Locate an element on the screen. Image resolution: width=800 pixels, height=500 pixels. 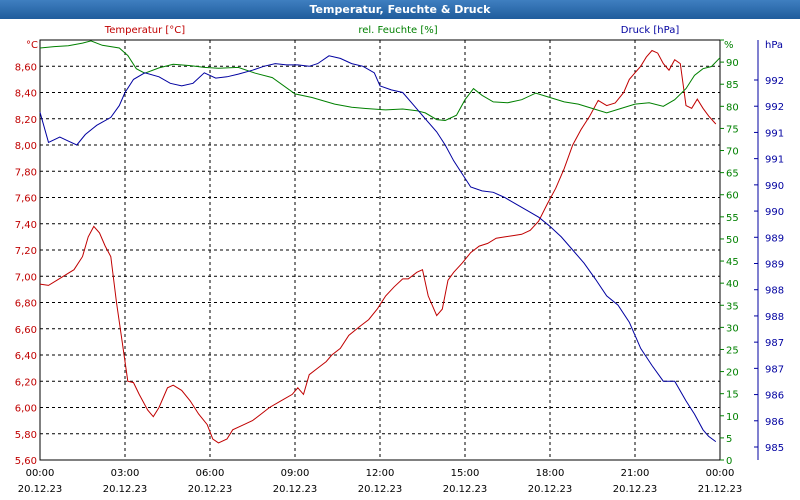
x-tick-time-label: 18:00 is located at coordinates (550, 473).